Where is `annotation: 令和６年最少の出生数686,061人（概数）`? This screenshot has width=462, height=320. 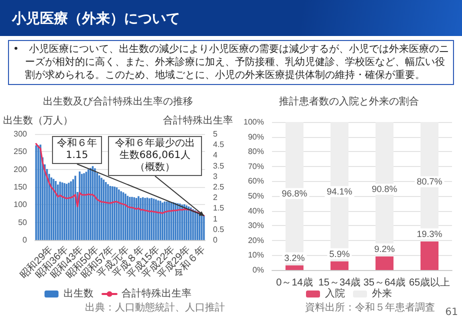
annotation: 令和６年最少の出生数686,061人（概数） is located at coordinates (155, 156).